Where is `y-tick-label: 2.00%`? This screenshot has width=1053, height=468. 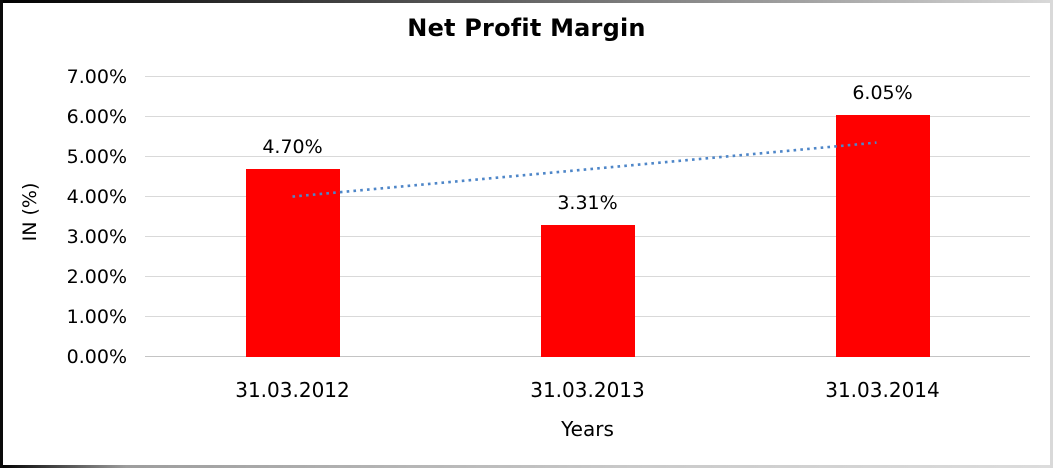
y-tick-label: 2.00% is located at coordinates (96, 277).